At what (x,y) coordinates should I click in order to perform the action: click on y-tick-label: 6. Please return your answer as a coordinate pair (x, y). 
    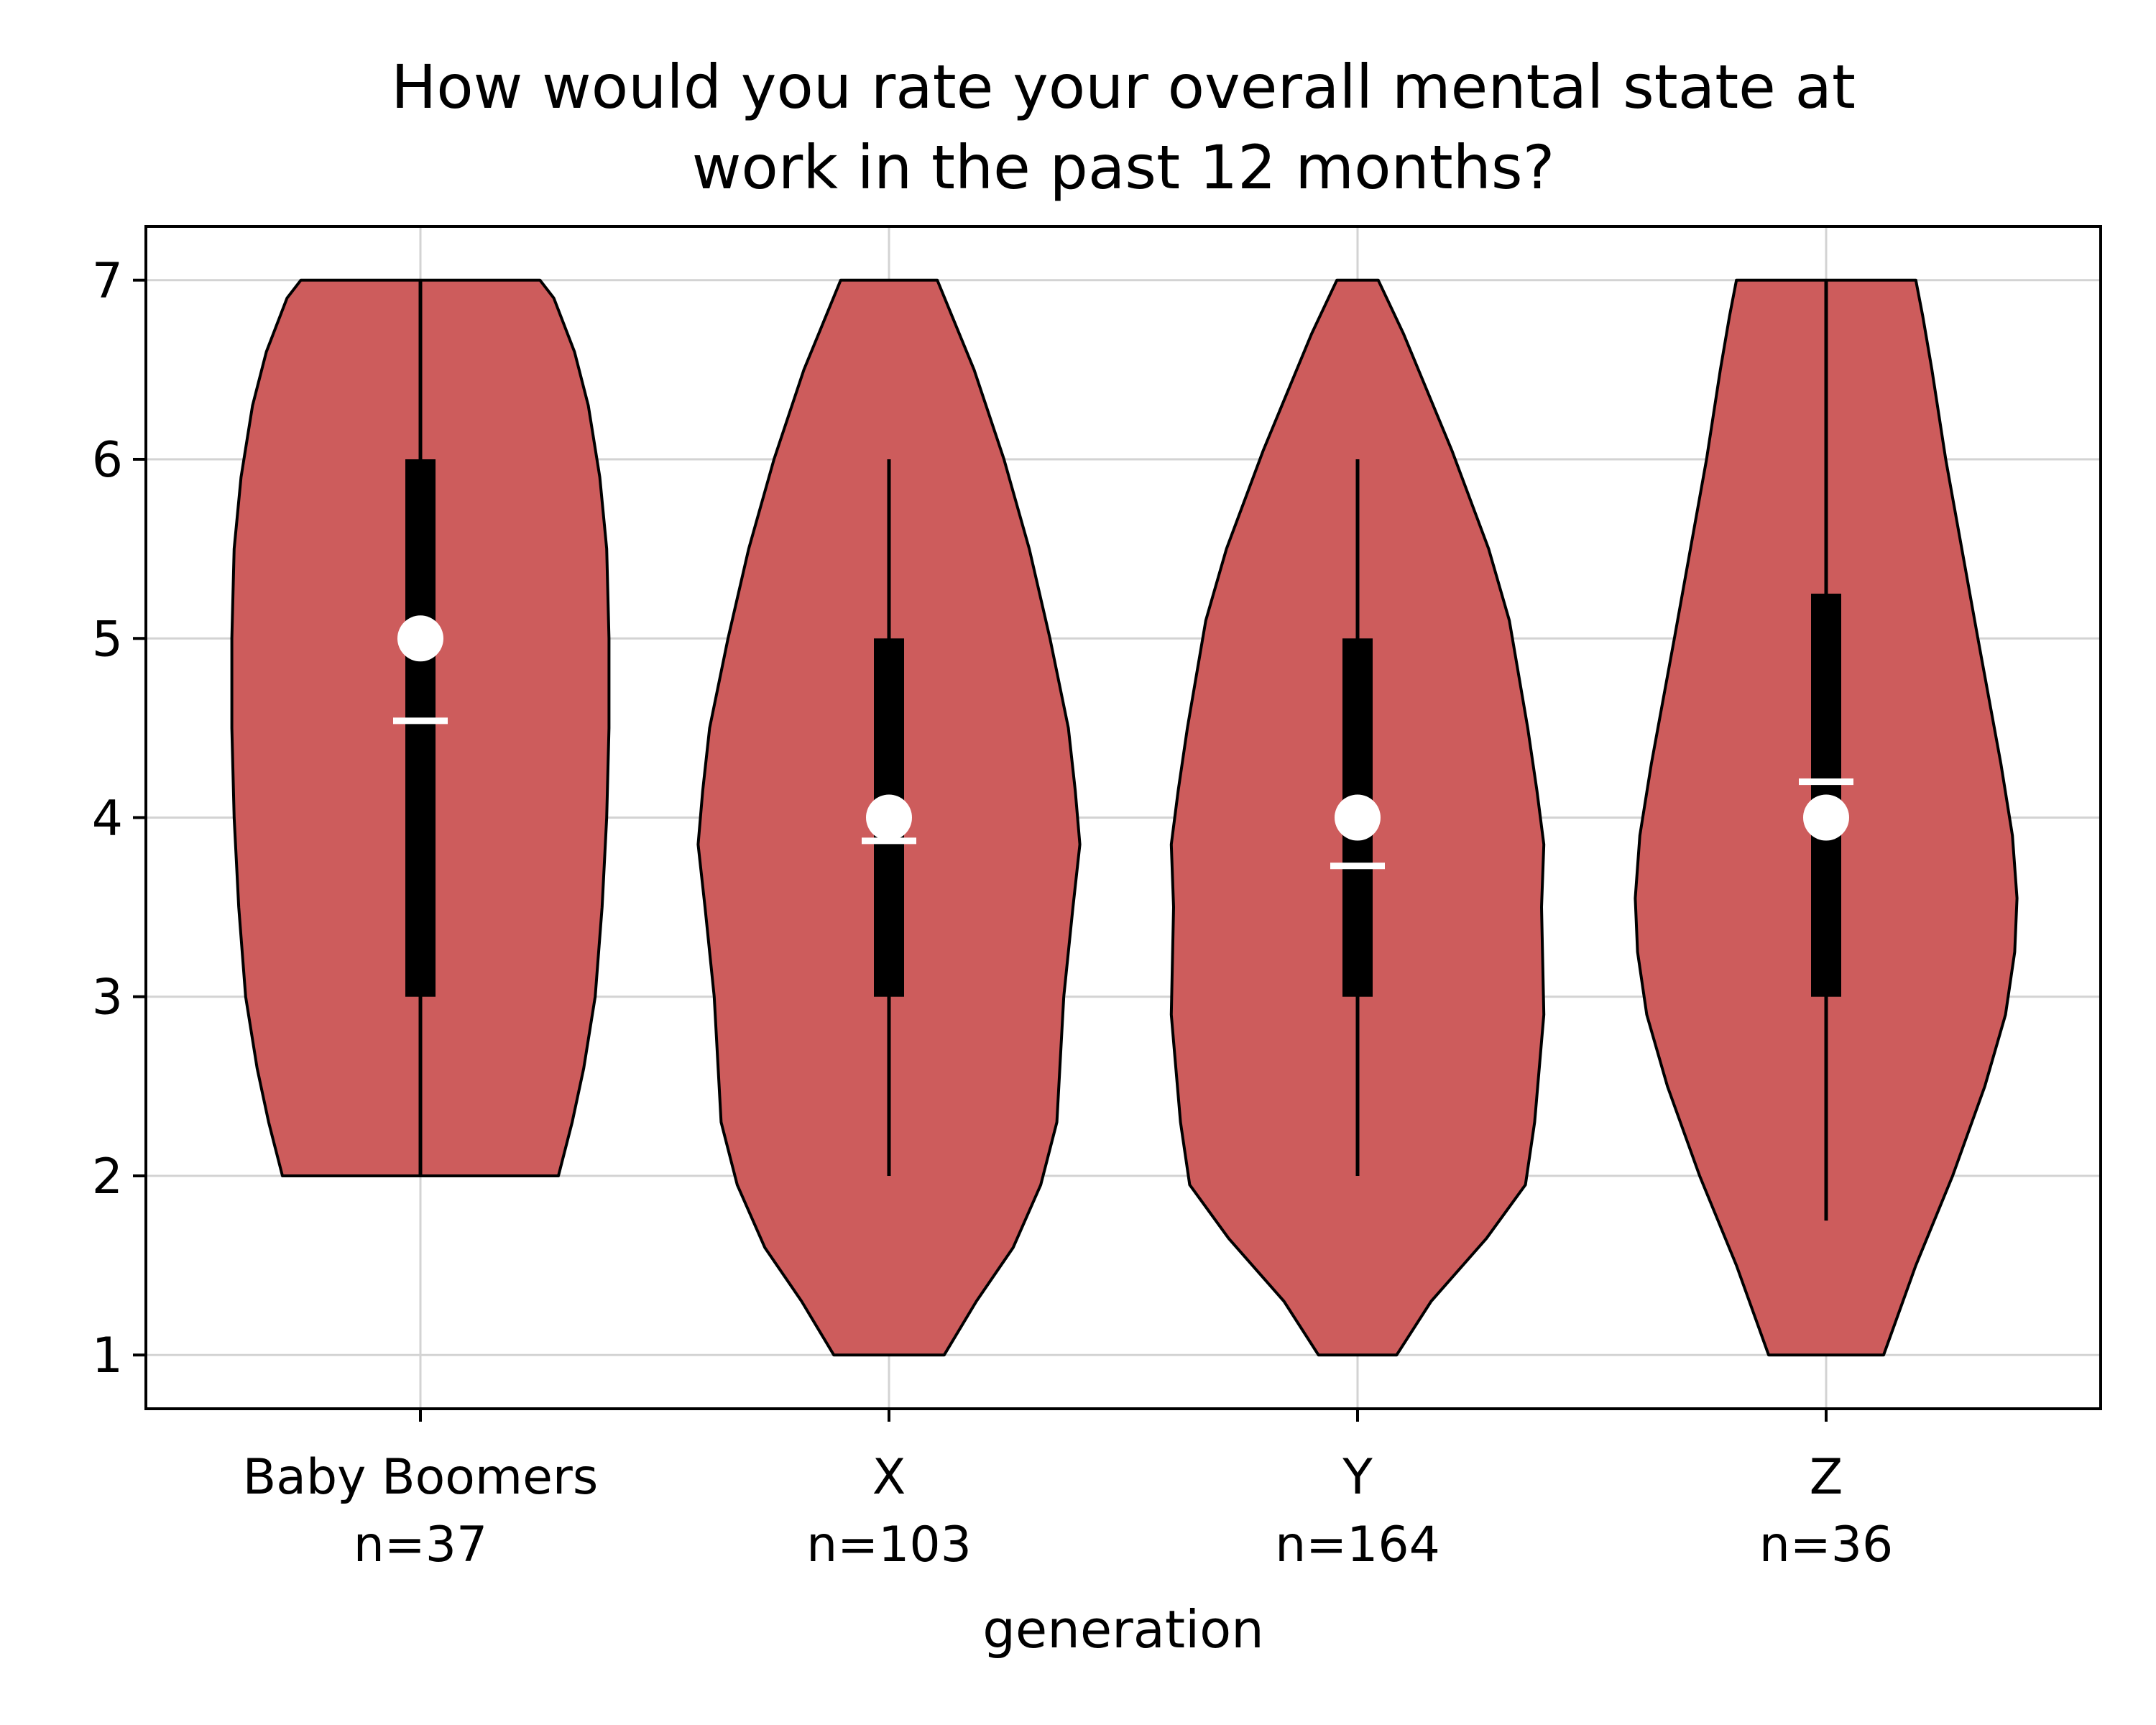
    Looking at the image, I should click on (108, 460).